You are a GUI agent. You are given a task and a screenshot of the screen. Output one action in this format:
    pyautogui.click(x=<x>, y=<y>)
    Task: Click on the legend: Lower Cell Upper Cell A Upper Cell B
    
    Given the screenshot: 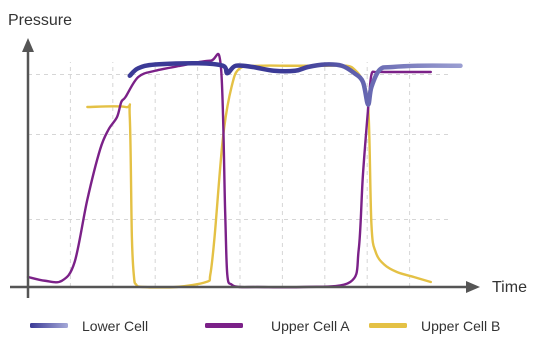 What is the action you would take?
    pyautogui.click(x=265, y=326)
    